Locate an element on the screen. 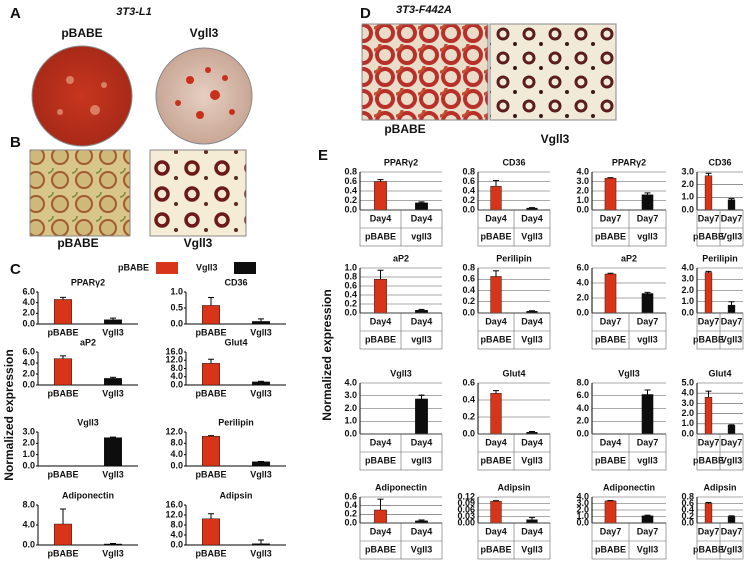 The width and height of the screenshot is (751, 562). legend-label: pBABE is located at coordinates (133, 267).